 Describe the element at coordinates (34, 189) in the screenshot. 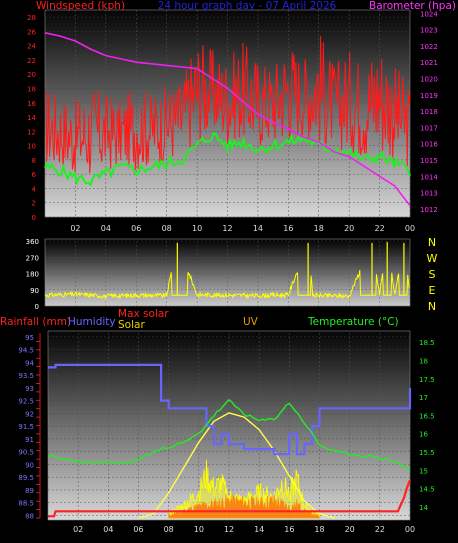

I see `wind-y-tick-label: 4` at that location.